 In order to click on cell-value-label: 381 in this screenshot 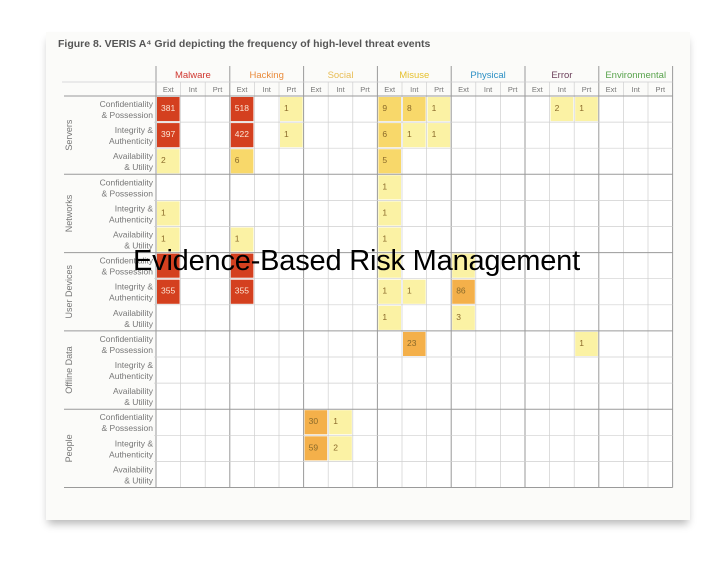, I will do `click(168, 108)`.